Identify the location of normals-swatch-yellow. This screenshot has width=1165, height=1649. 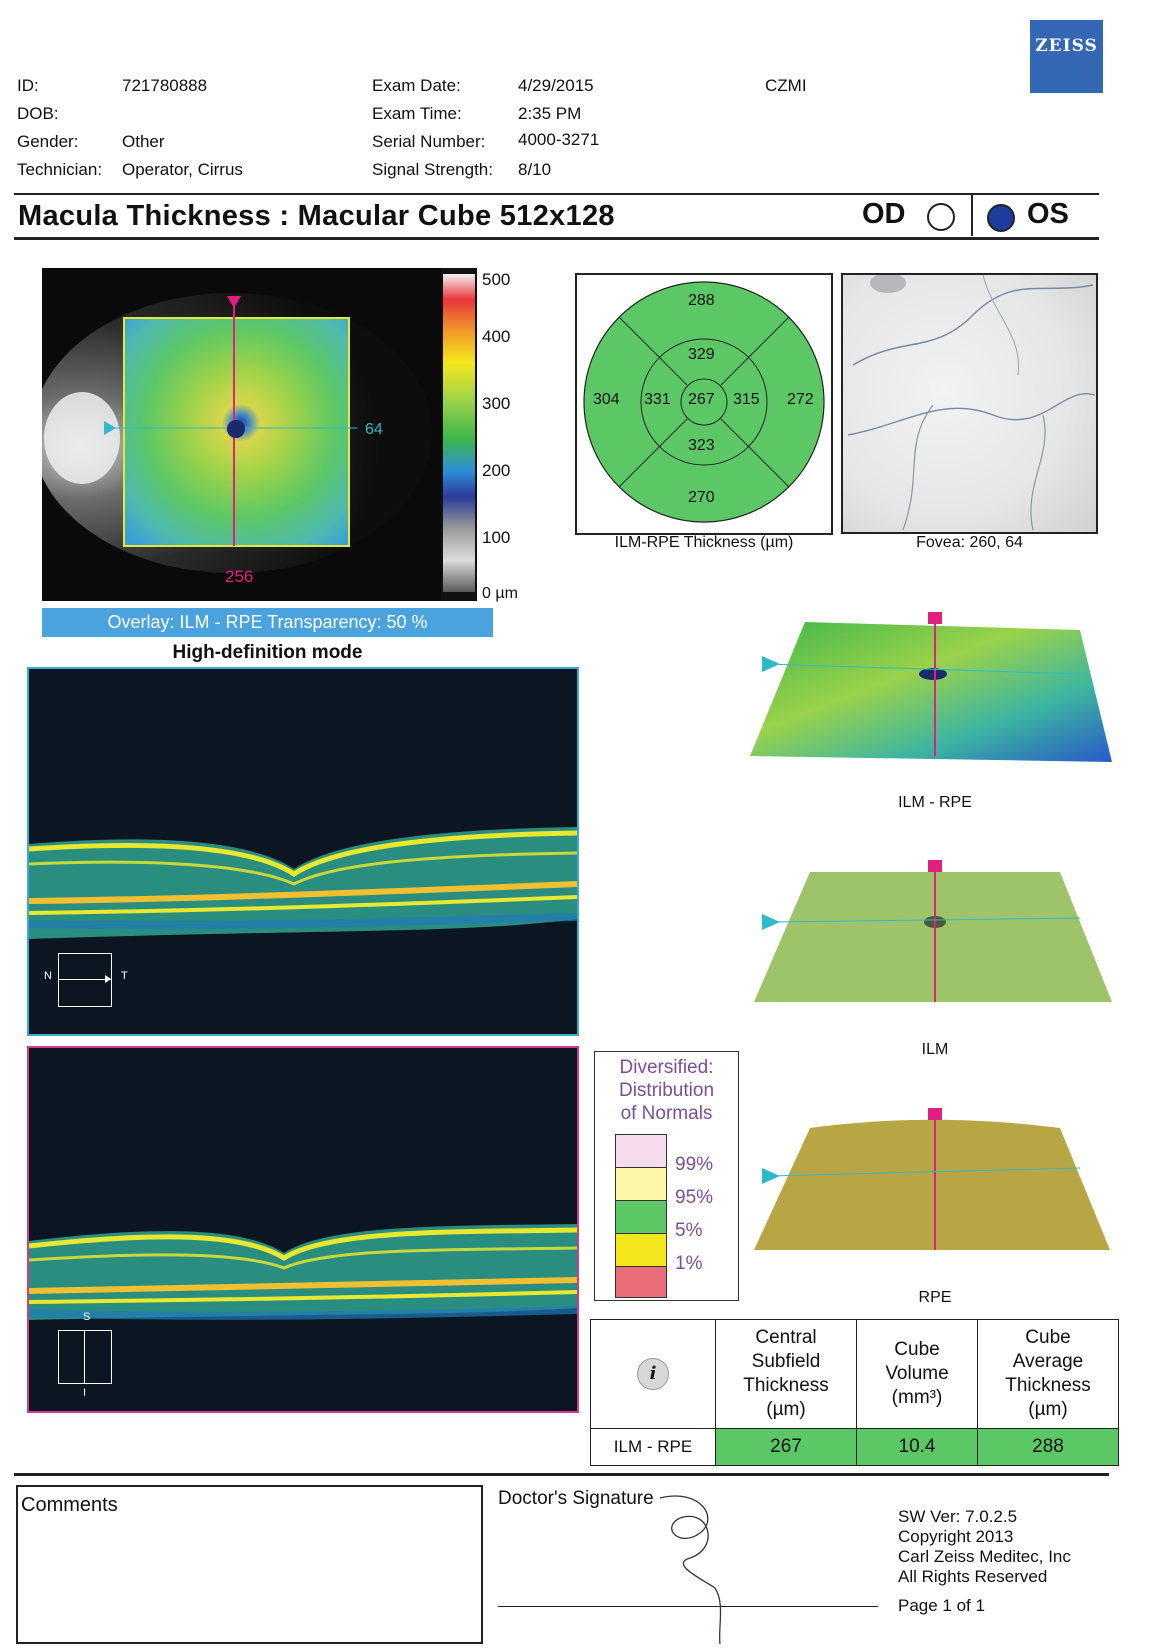
(641, 1250).